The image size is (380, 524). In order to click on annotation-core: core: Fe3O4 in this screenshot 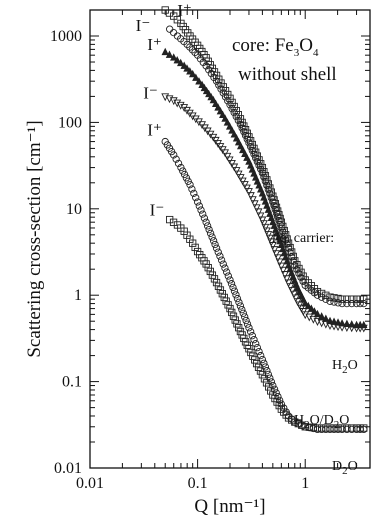, I will do `click(275, 47)`.